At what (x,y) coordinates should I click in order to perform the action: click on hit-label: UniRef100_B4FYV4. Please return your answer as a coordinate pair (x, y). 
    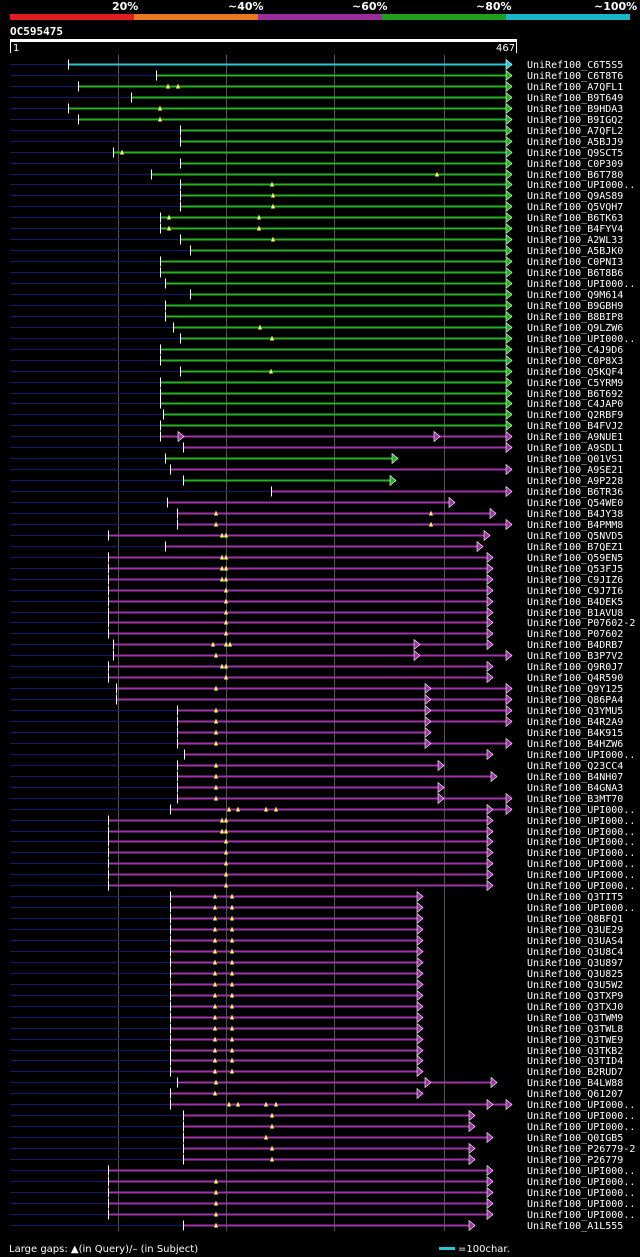
    Looking at the image, I should click on (575, 229).